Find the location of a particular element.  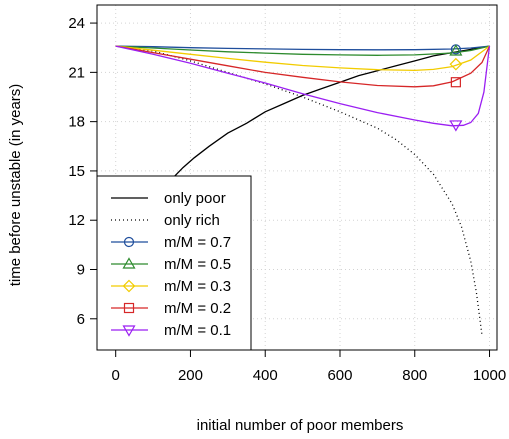

legend-label: m/M = 0.2 is located at coordinates (197, 308).